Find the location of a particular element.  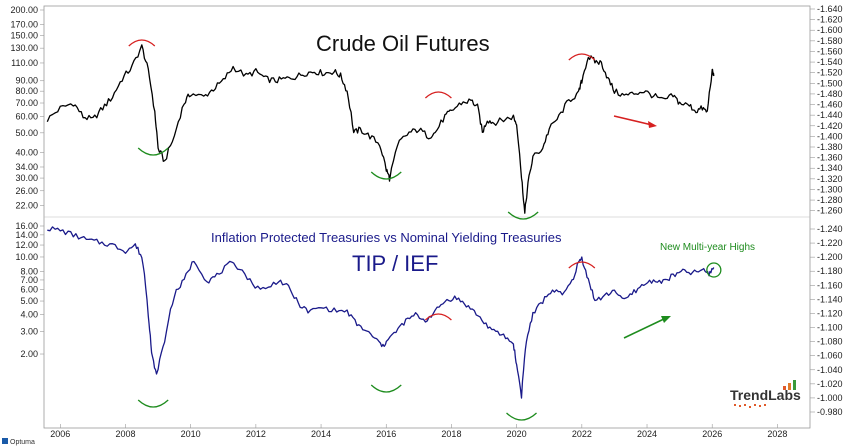

ratio-left-tick-label: 3.00 is located at coordinates (29, 332).